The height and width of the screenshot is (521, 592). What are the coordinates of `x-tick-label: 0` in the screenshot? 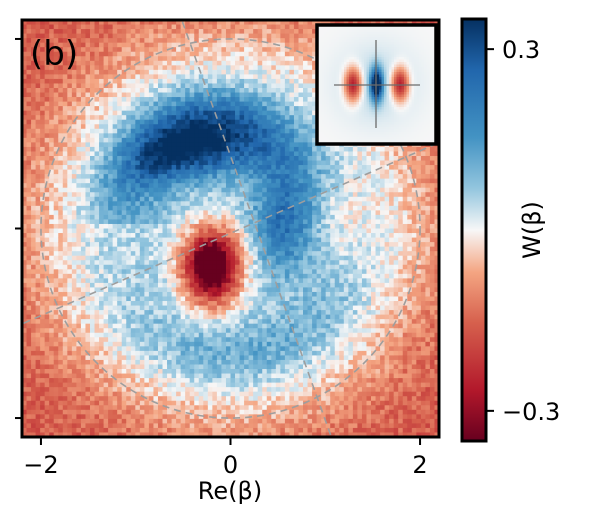 It's located at (230, 465).